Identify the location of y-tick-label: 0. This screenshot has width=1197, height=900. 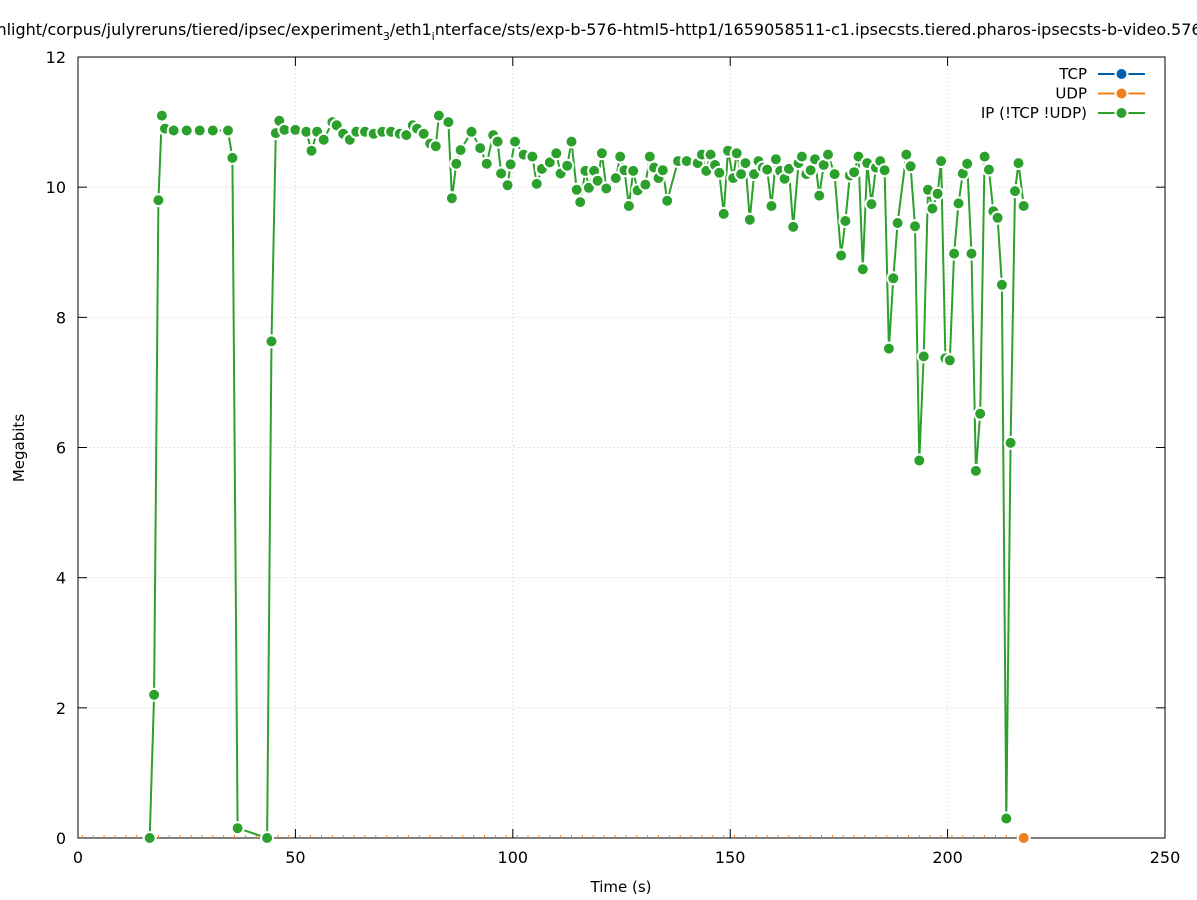
(61, 838).